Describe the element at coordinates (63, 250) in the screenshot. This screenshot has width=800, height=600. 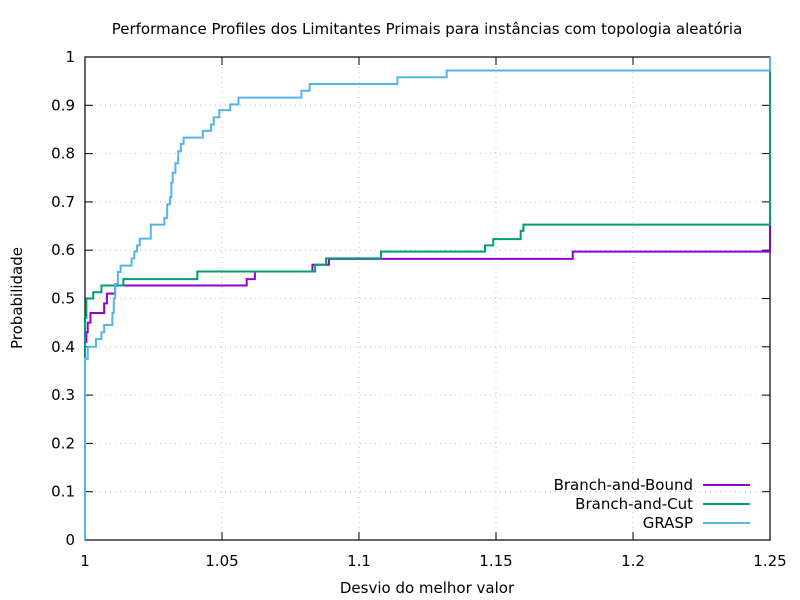
I see `y-tick-label: 0.6` at that location.